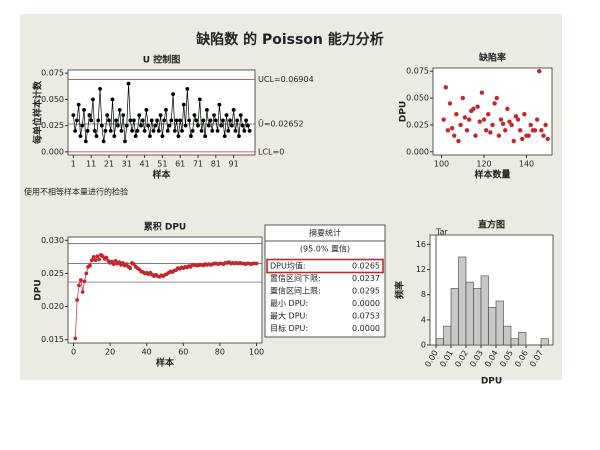 The width and height of the screenshot is (600, 450). What do you see at coordinates (127, 164) in the screenshot?
I see `x-tick-label: 31` at bounding box center [127, 164].